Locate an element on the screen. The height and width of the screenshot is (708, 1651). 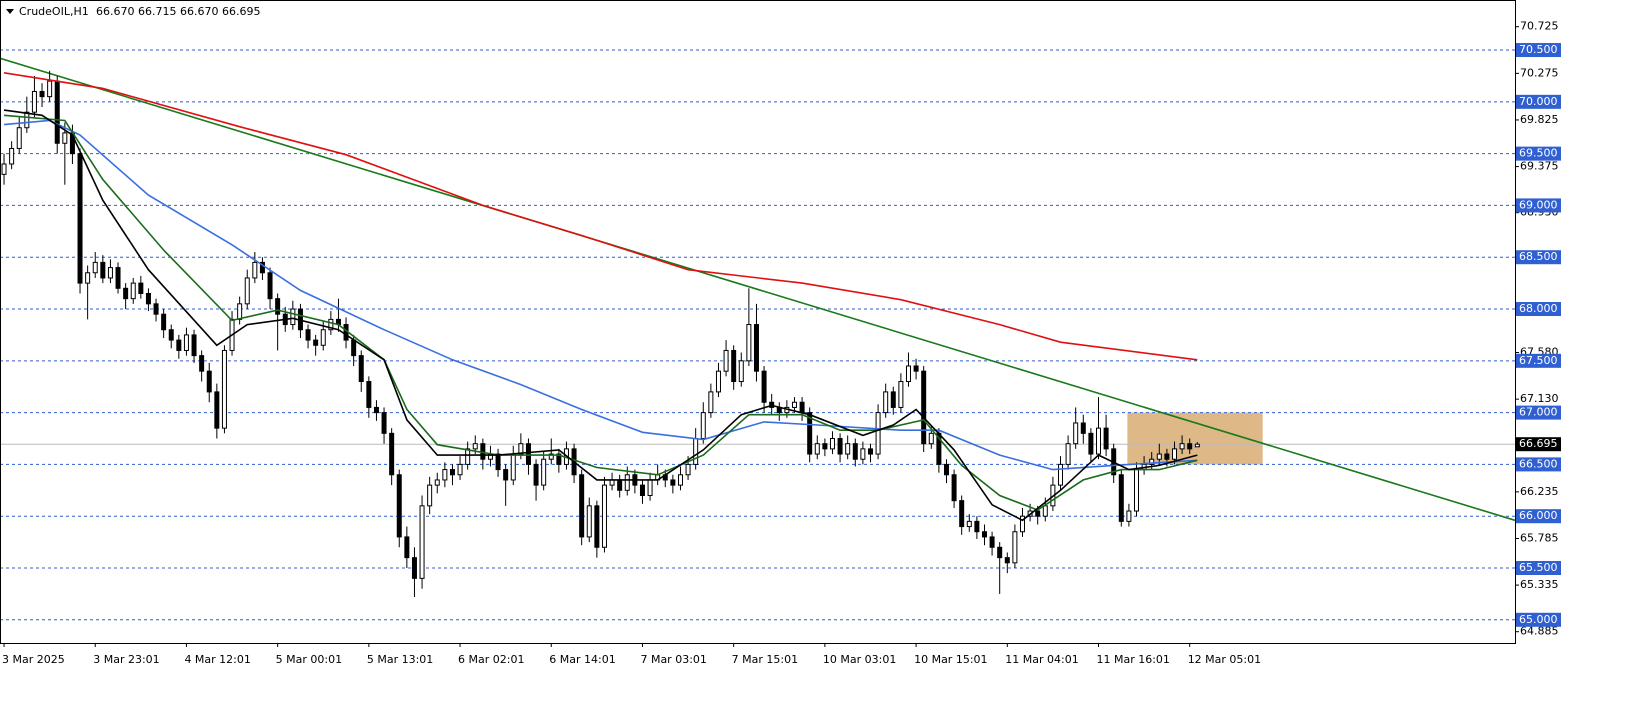
level-label: 68.500 is located at coordinates (1538, 256).